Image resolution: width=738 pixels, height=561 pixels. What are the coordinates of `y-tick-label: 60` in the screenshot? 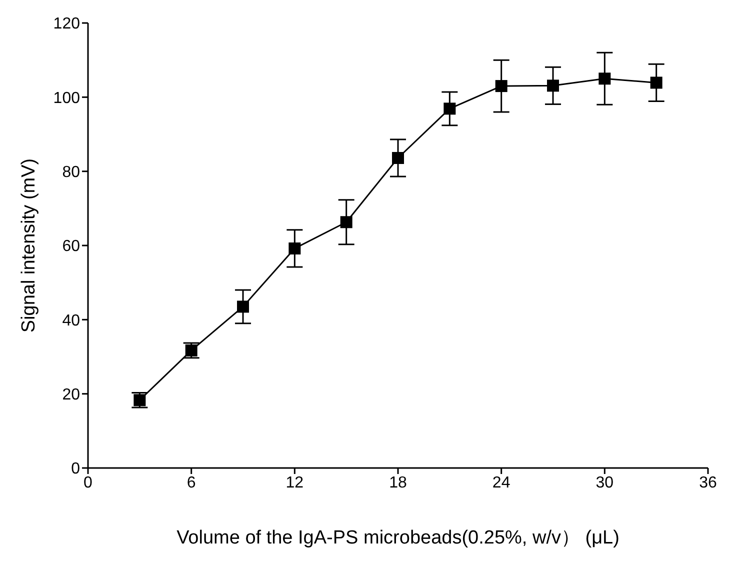 It's located at (71, 247).